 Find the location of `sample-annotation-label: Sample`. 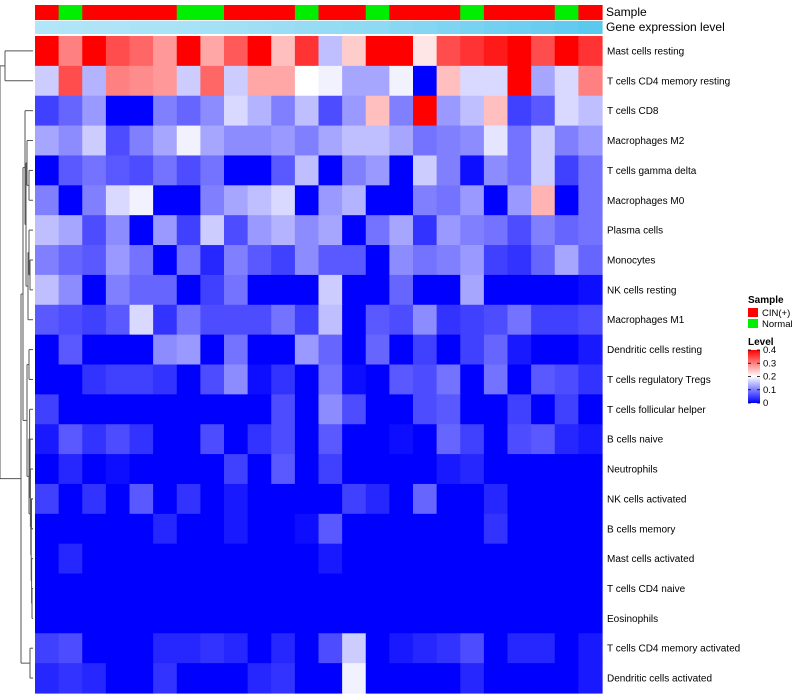

sample-annotation-label: Sample is located at coordinates (626, 12).